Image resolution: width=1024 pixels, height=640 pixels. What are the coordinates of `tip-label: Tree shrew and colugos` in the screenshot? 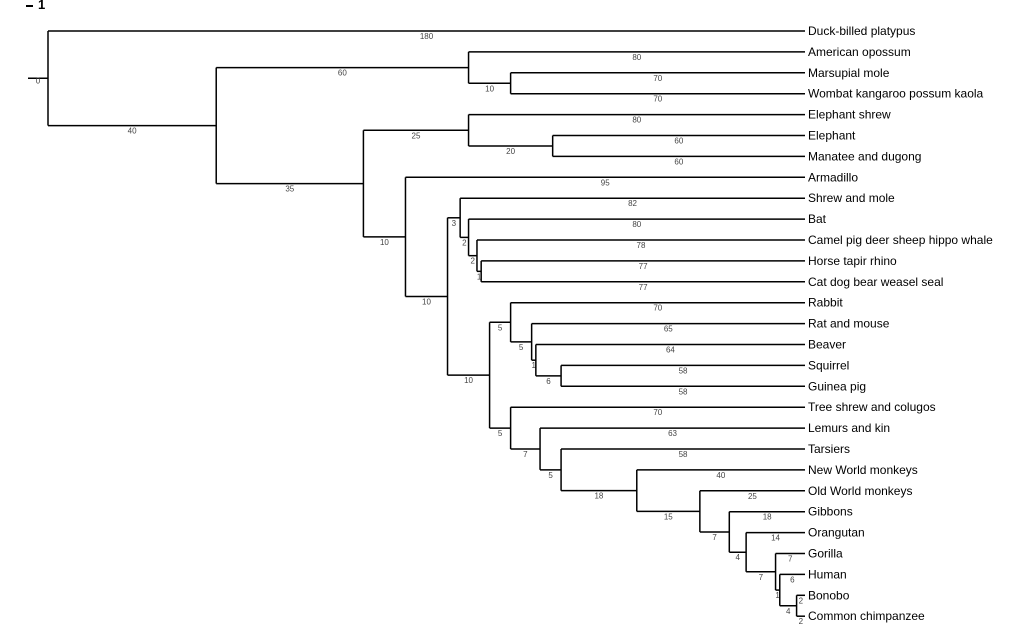 It's located at (872, 407).